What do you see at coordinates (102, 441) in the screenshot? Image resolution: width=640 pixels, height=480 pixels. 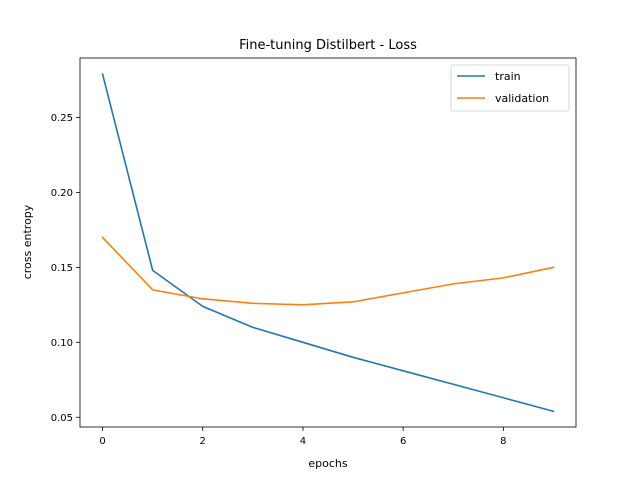 I see `x-tick-label: 0` at bounding box center [102, 441].